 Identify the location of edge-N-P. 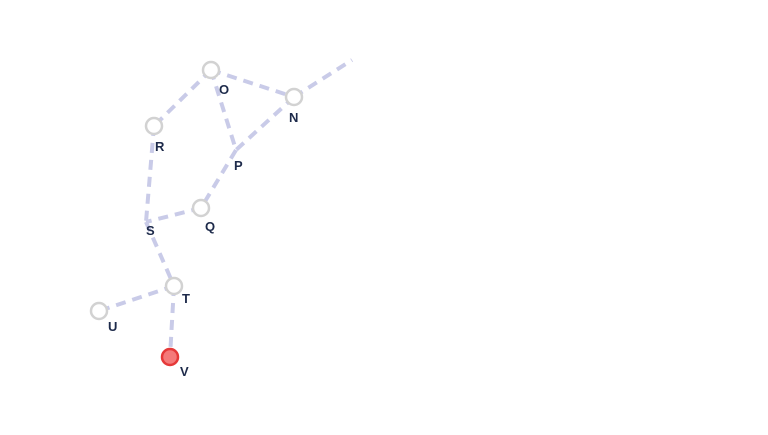
(265, 123).